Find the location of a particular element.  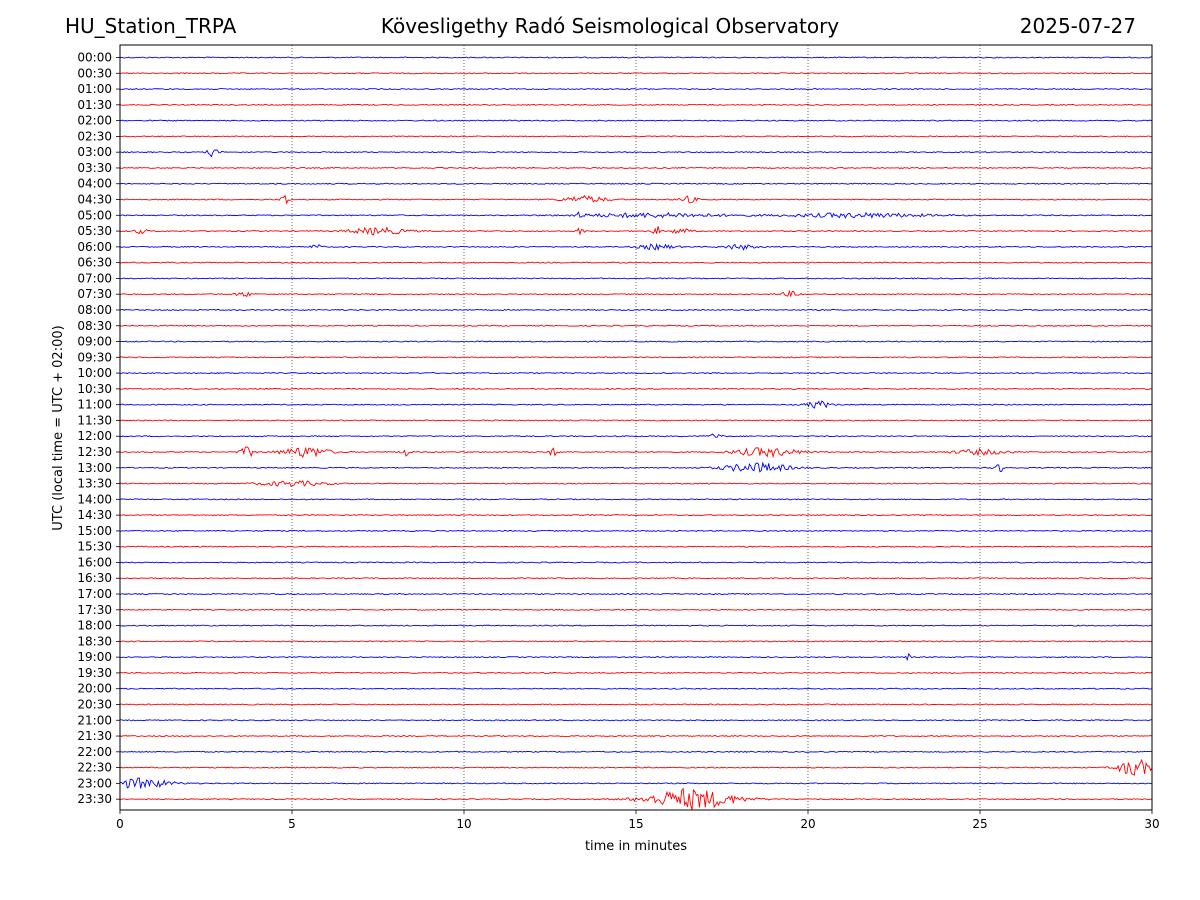

y-tick-label: 16:00 is located at coordinates (94, 562).